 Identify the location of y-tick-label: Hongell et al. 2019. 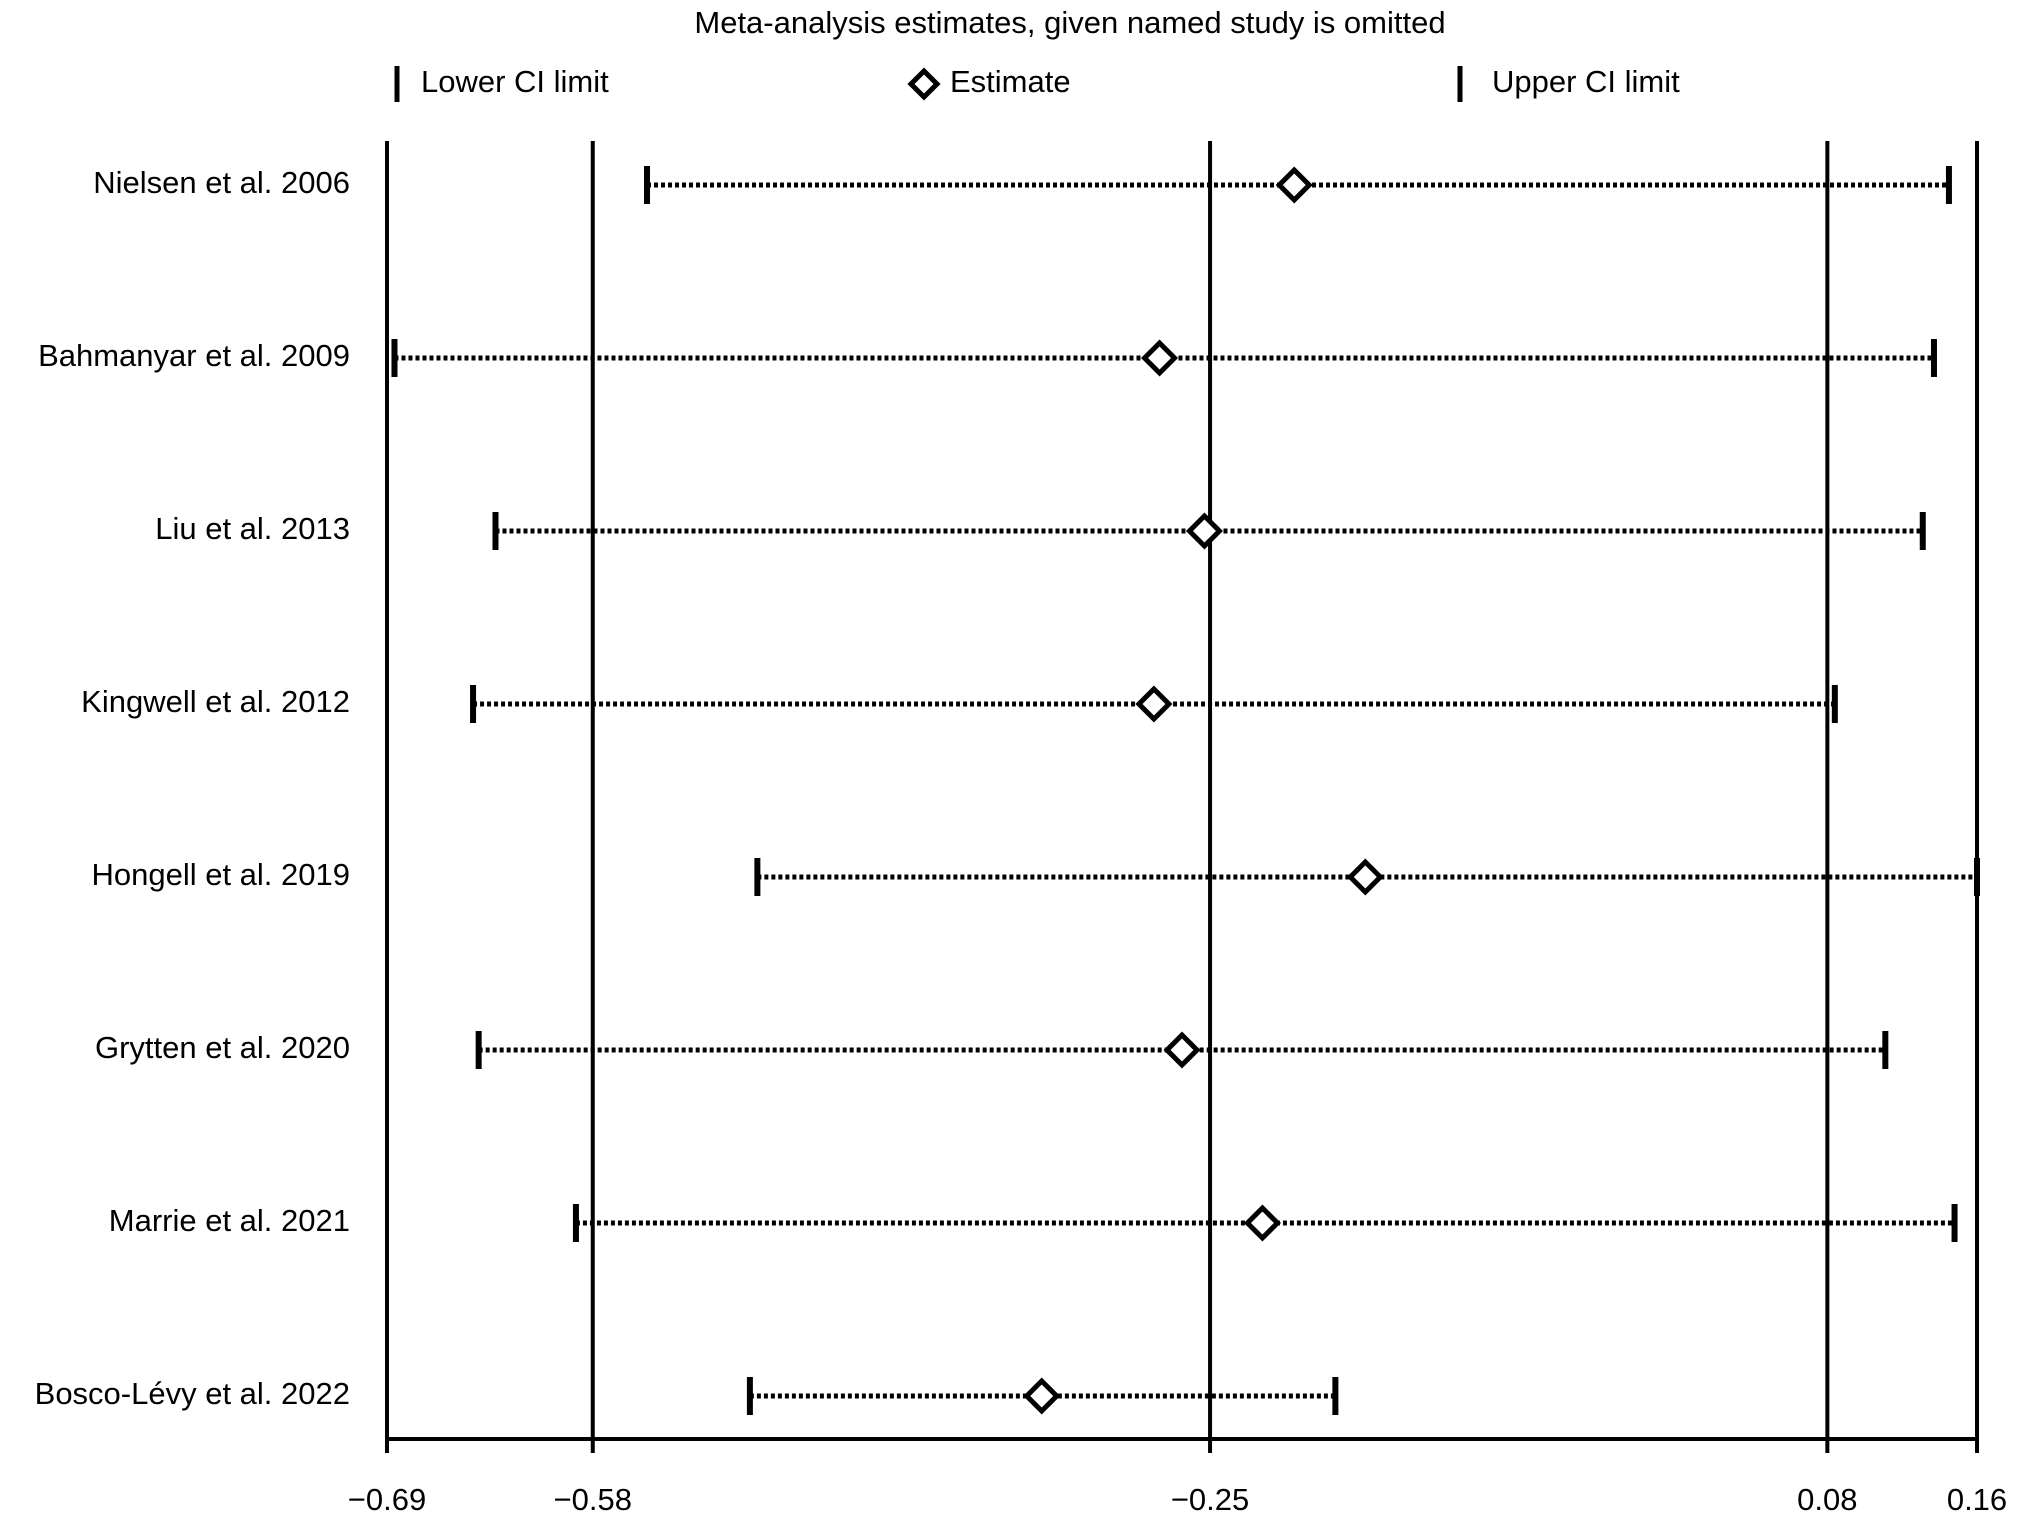
(220, 874).